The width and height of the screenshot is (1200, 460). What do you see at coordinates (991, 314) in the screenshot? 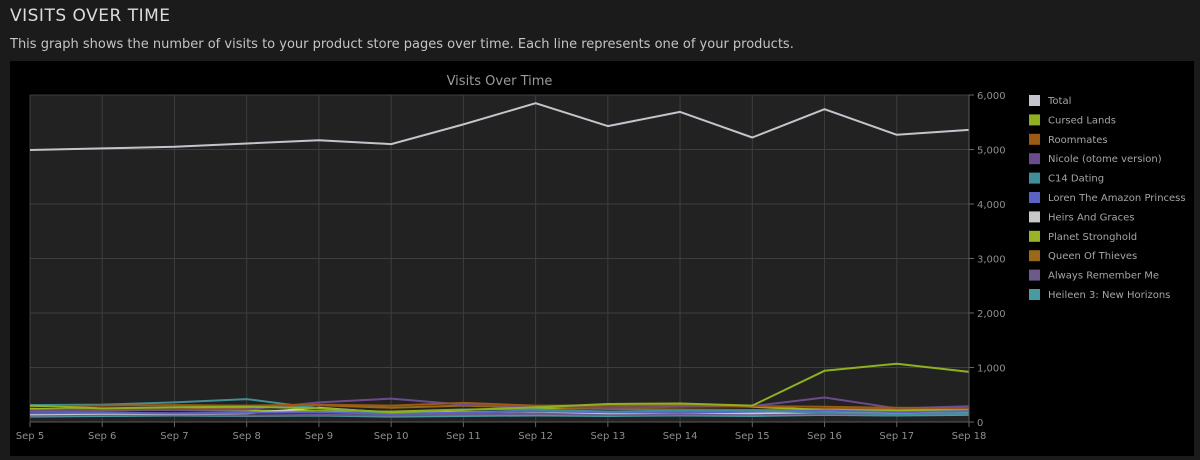
I see `y-tick-label: 2,000` at bounding box center [991, 314].